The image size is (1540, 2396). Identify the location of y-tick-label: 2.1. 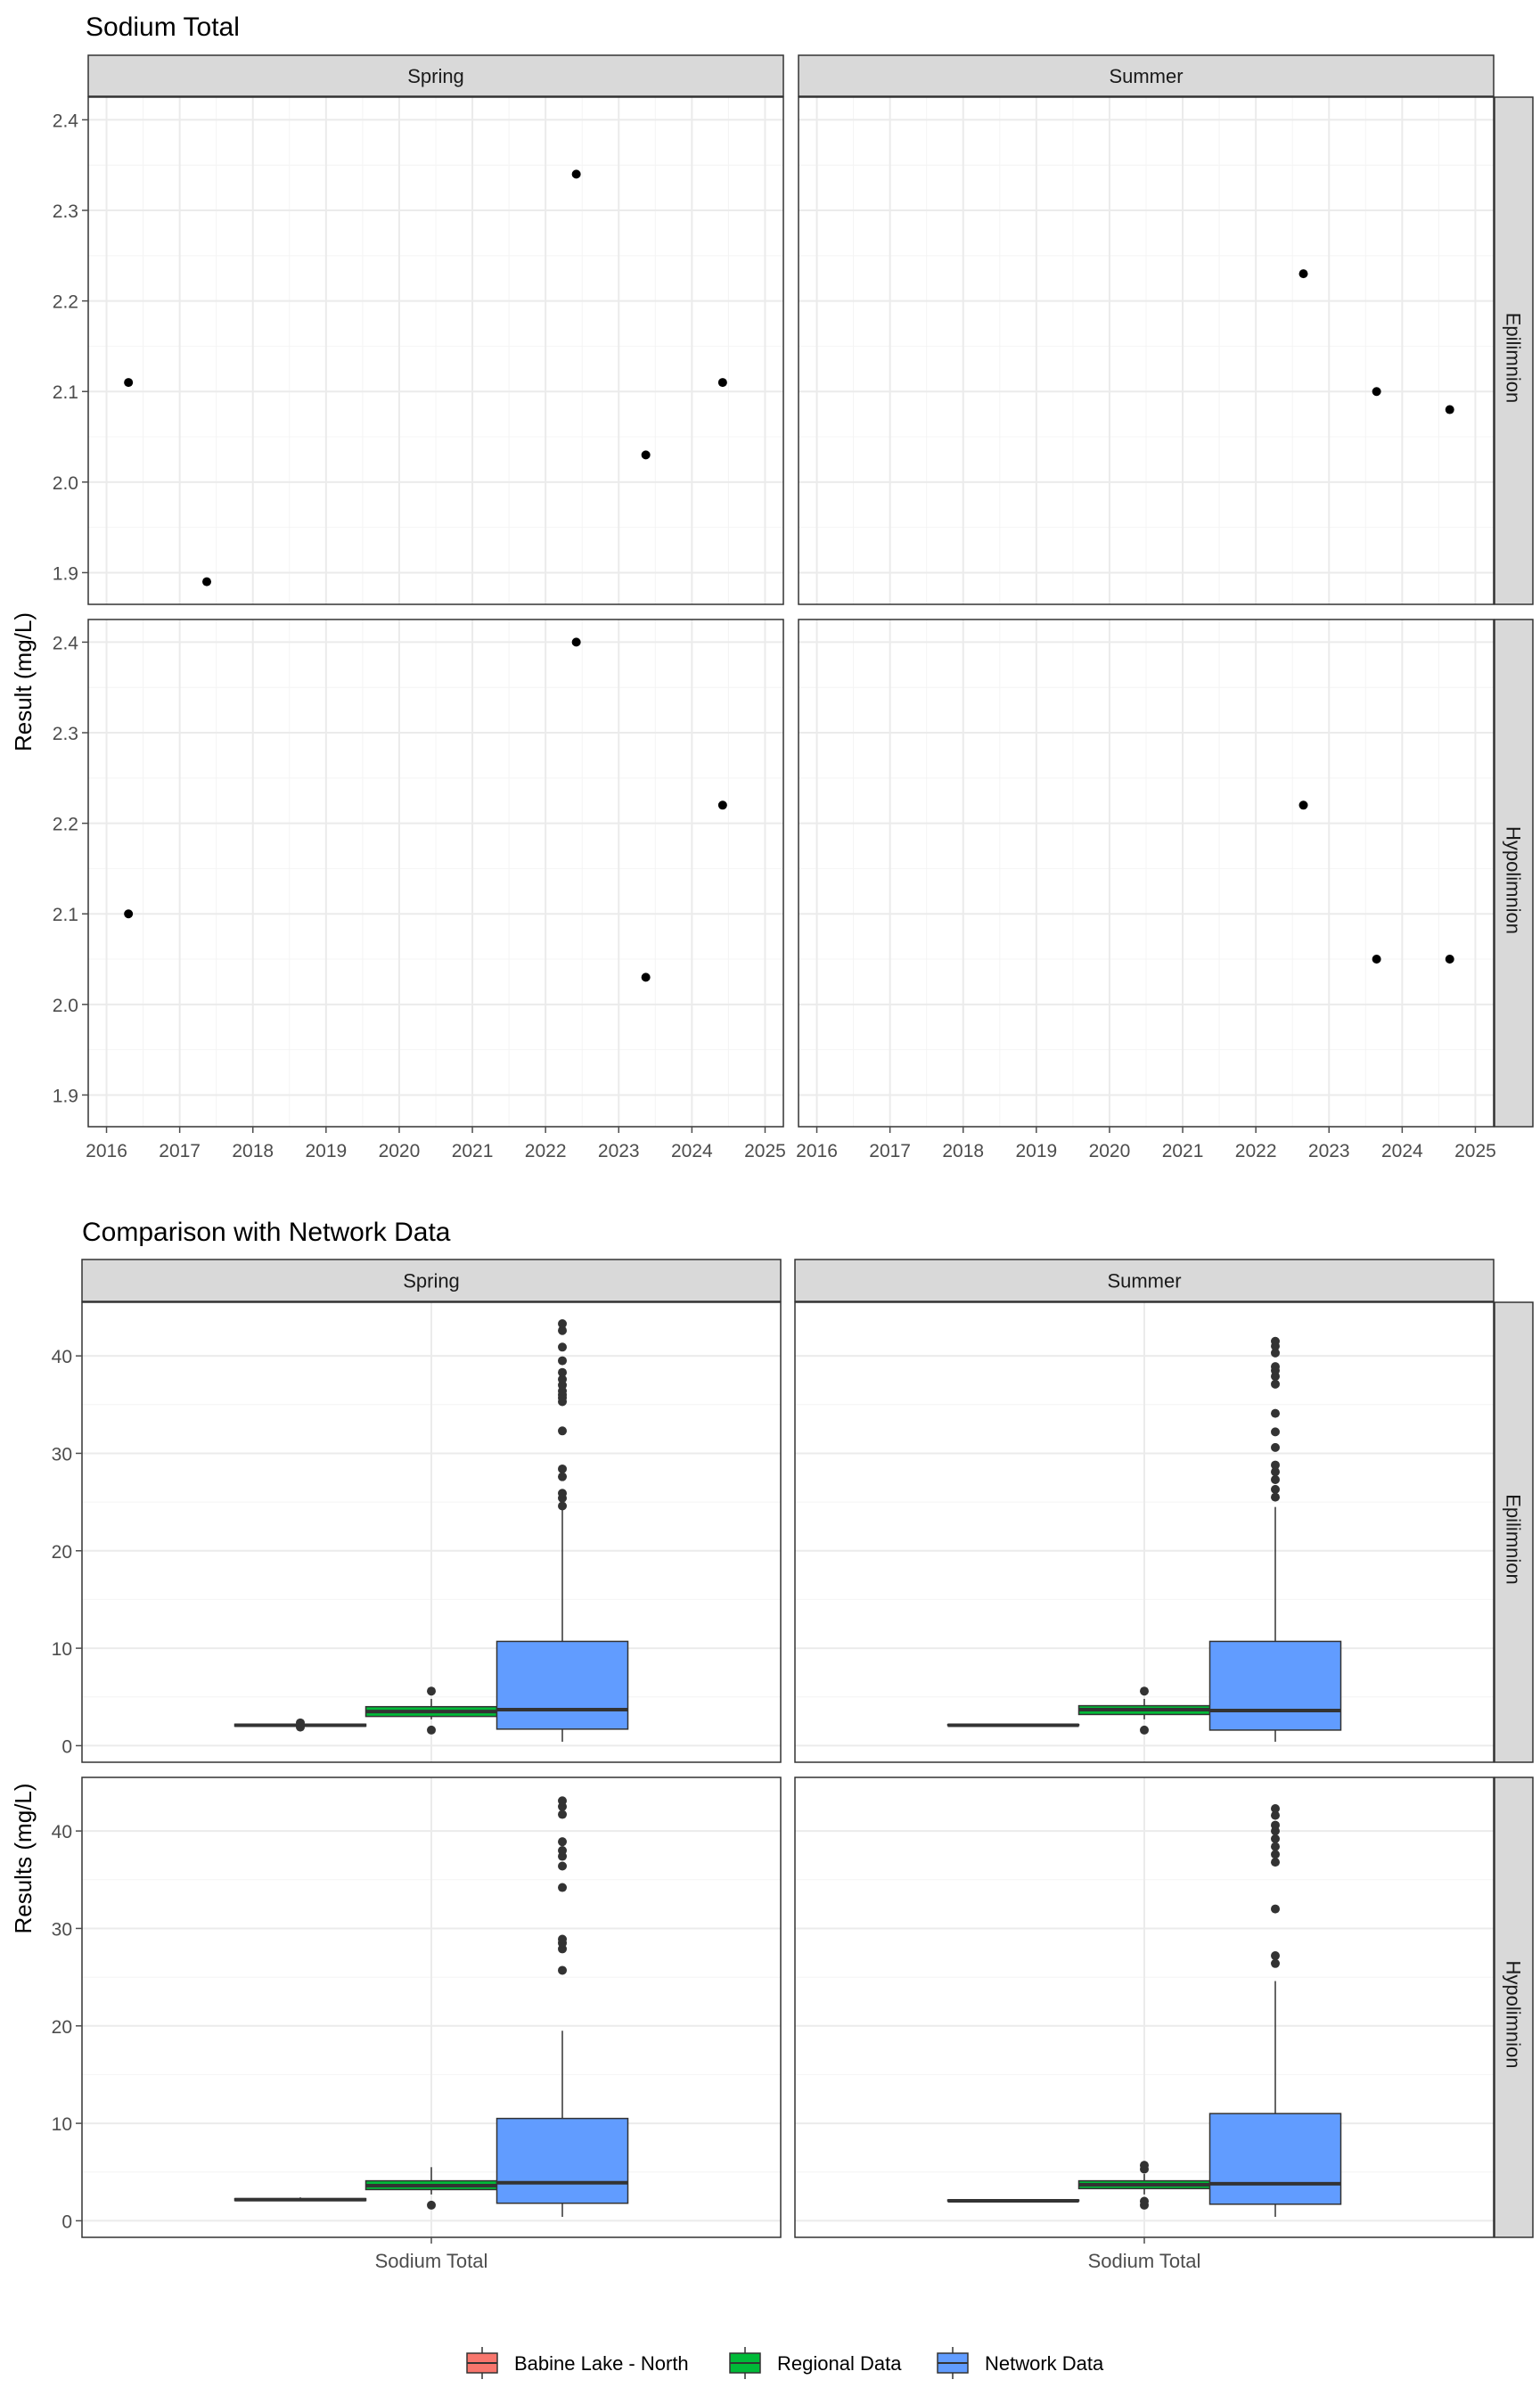
(65, 392).